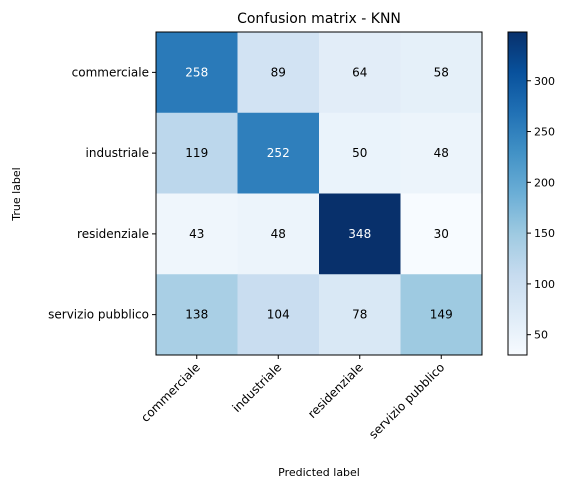  I want to click on colorbar, so click(517, 193).